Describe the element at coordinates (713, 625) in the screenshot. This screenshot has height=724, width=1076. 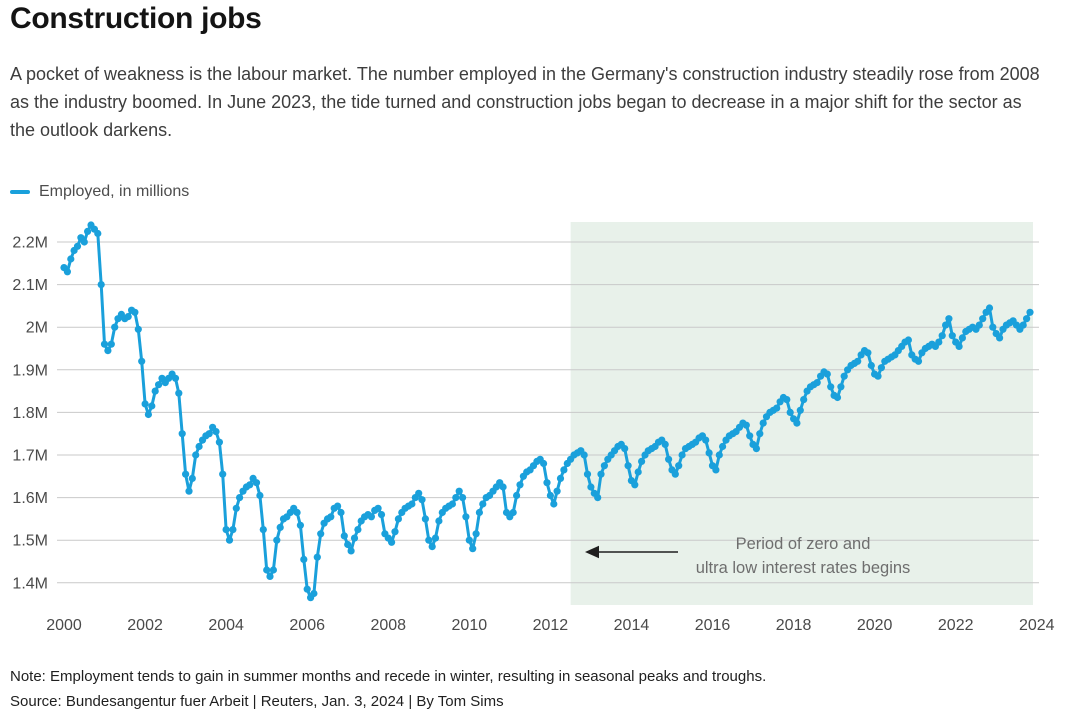
I see `x-tick-label: 2016` at that location.